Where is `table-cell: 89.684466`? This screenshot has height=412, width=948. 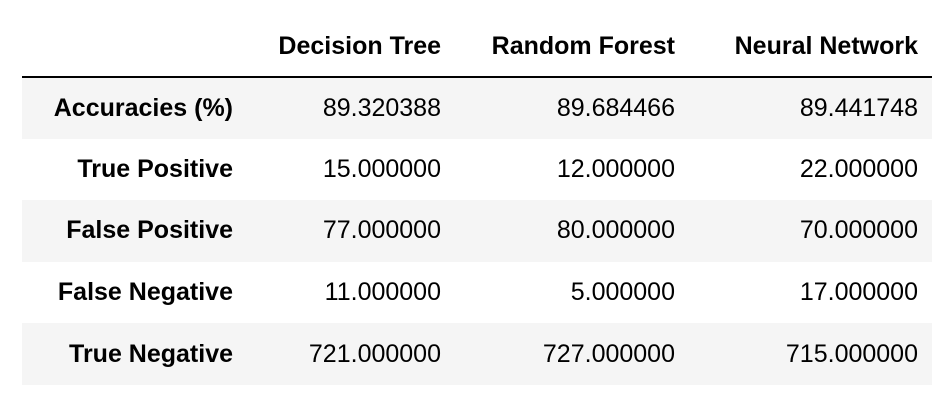 table-cell: 89.684466 is located at coordinates (615, 107).